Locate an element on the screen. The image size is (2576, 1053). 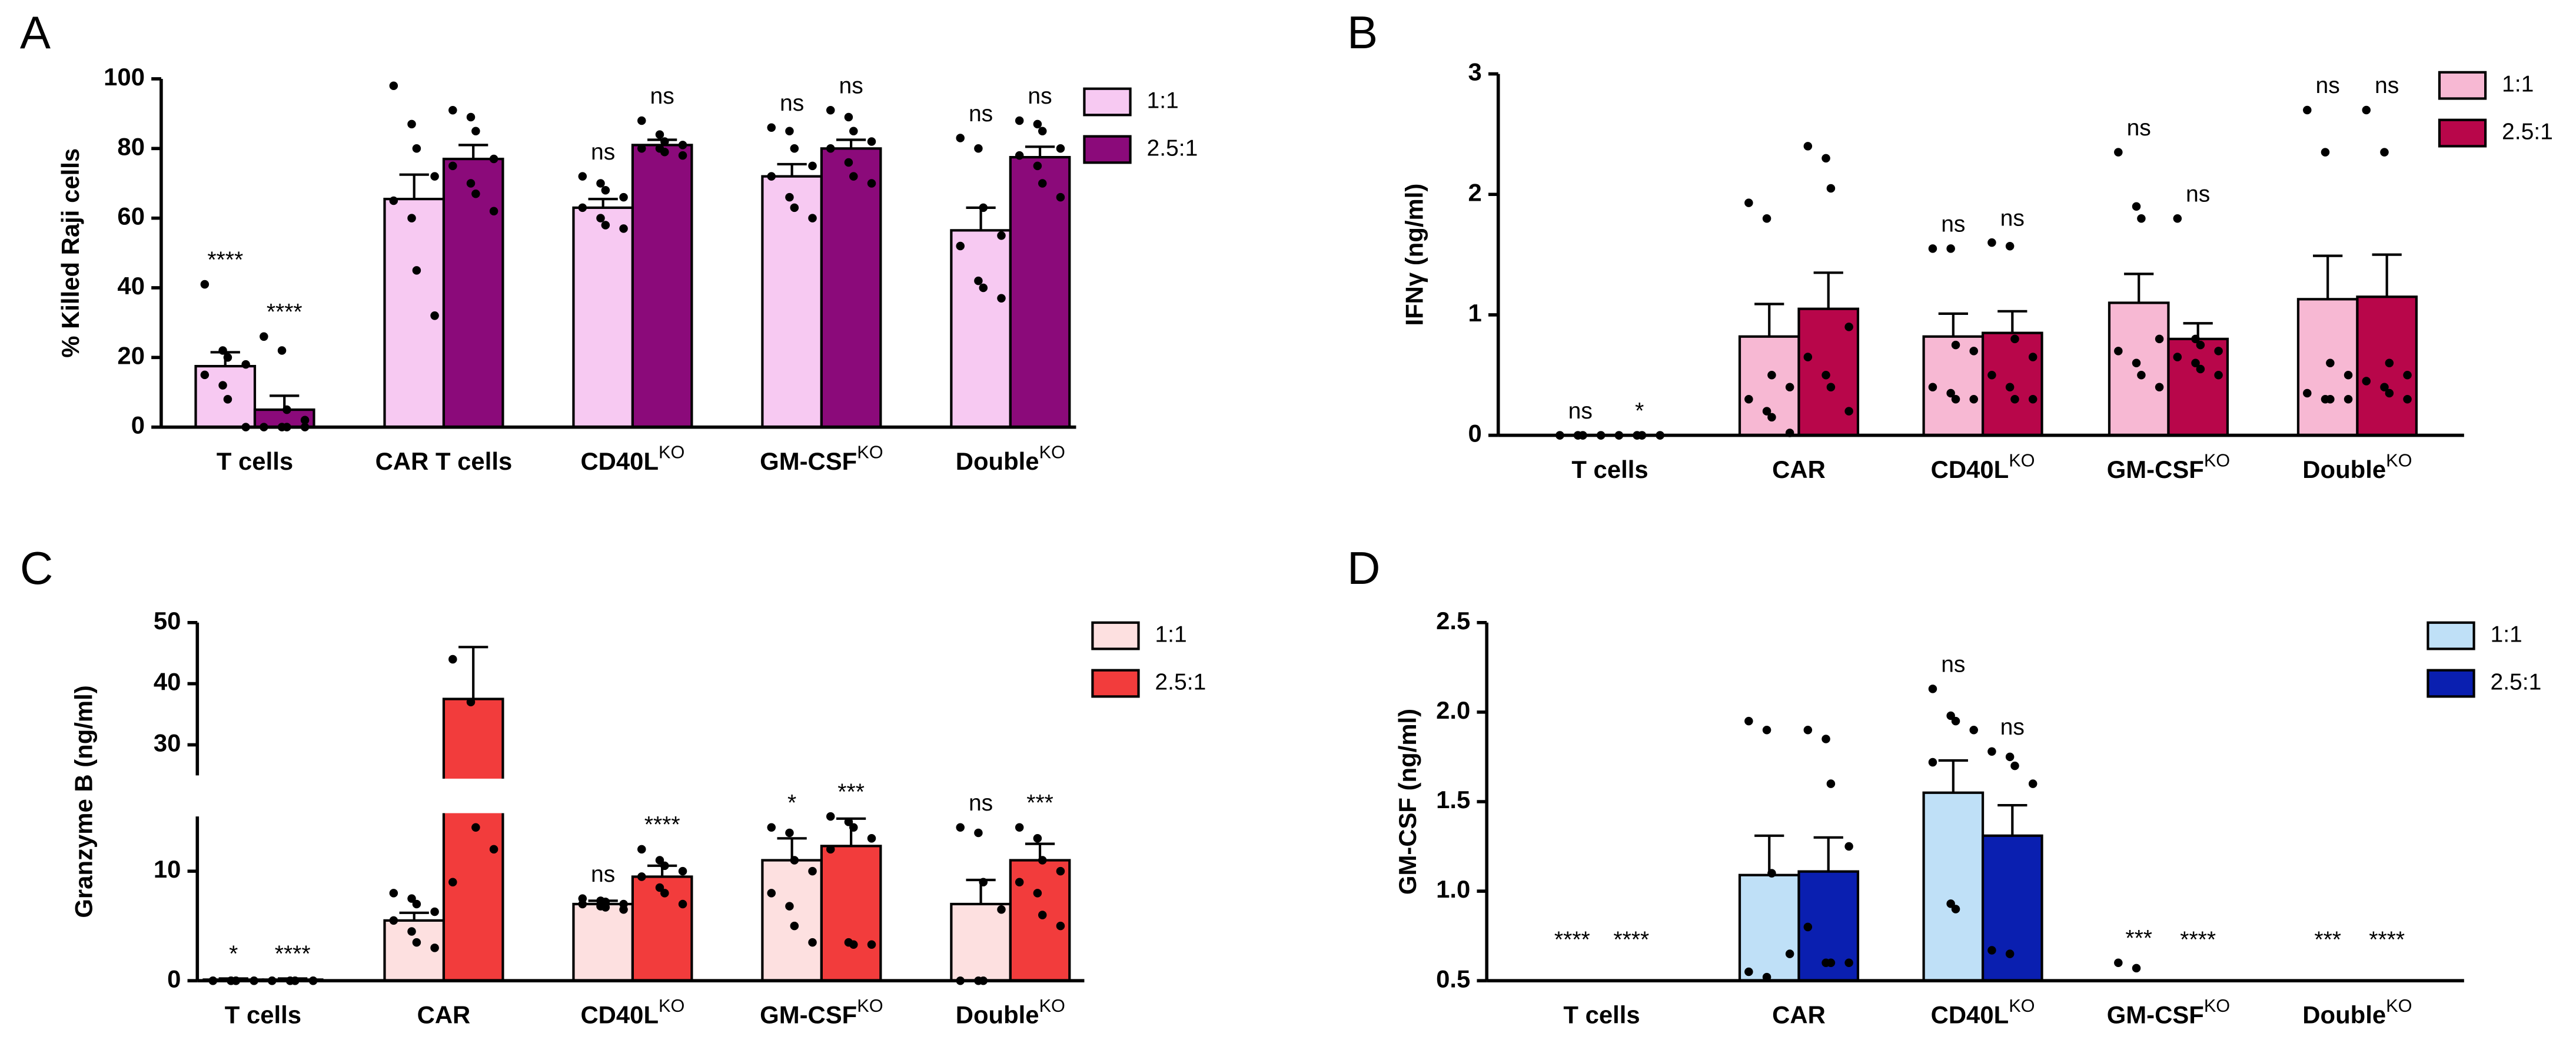
category-name: Double is located at coordinates (2344, 1015).